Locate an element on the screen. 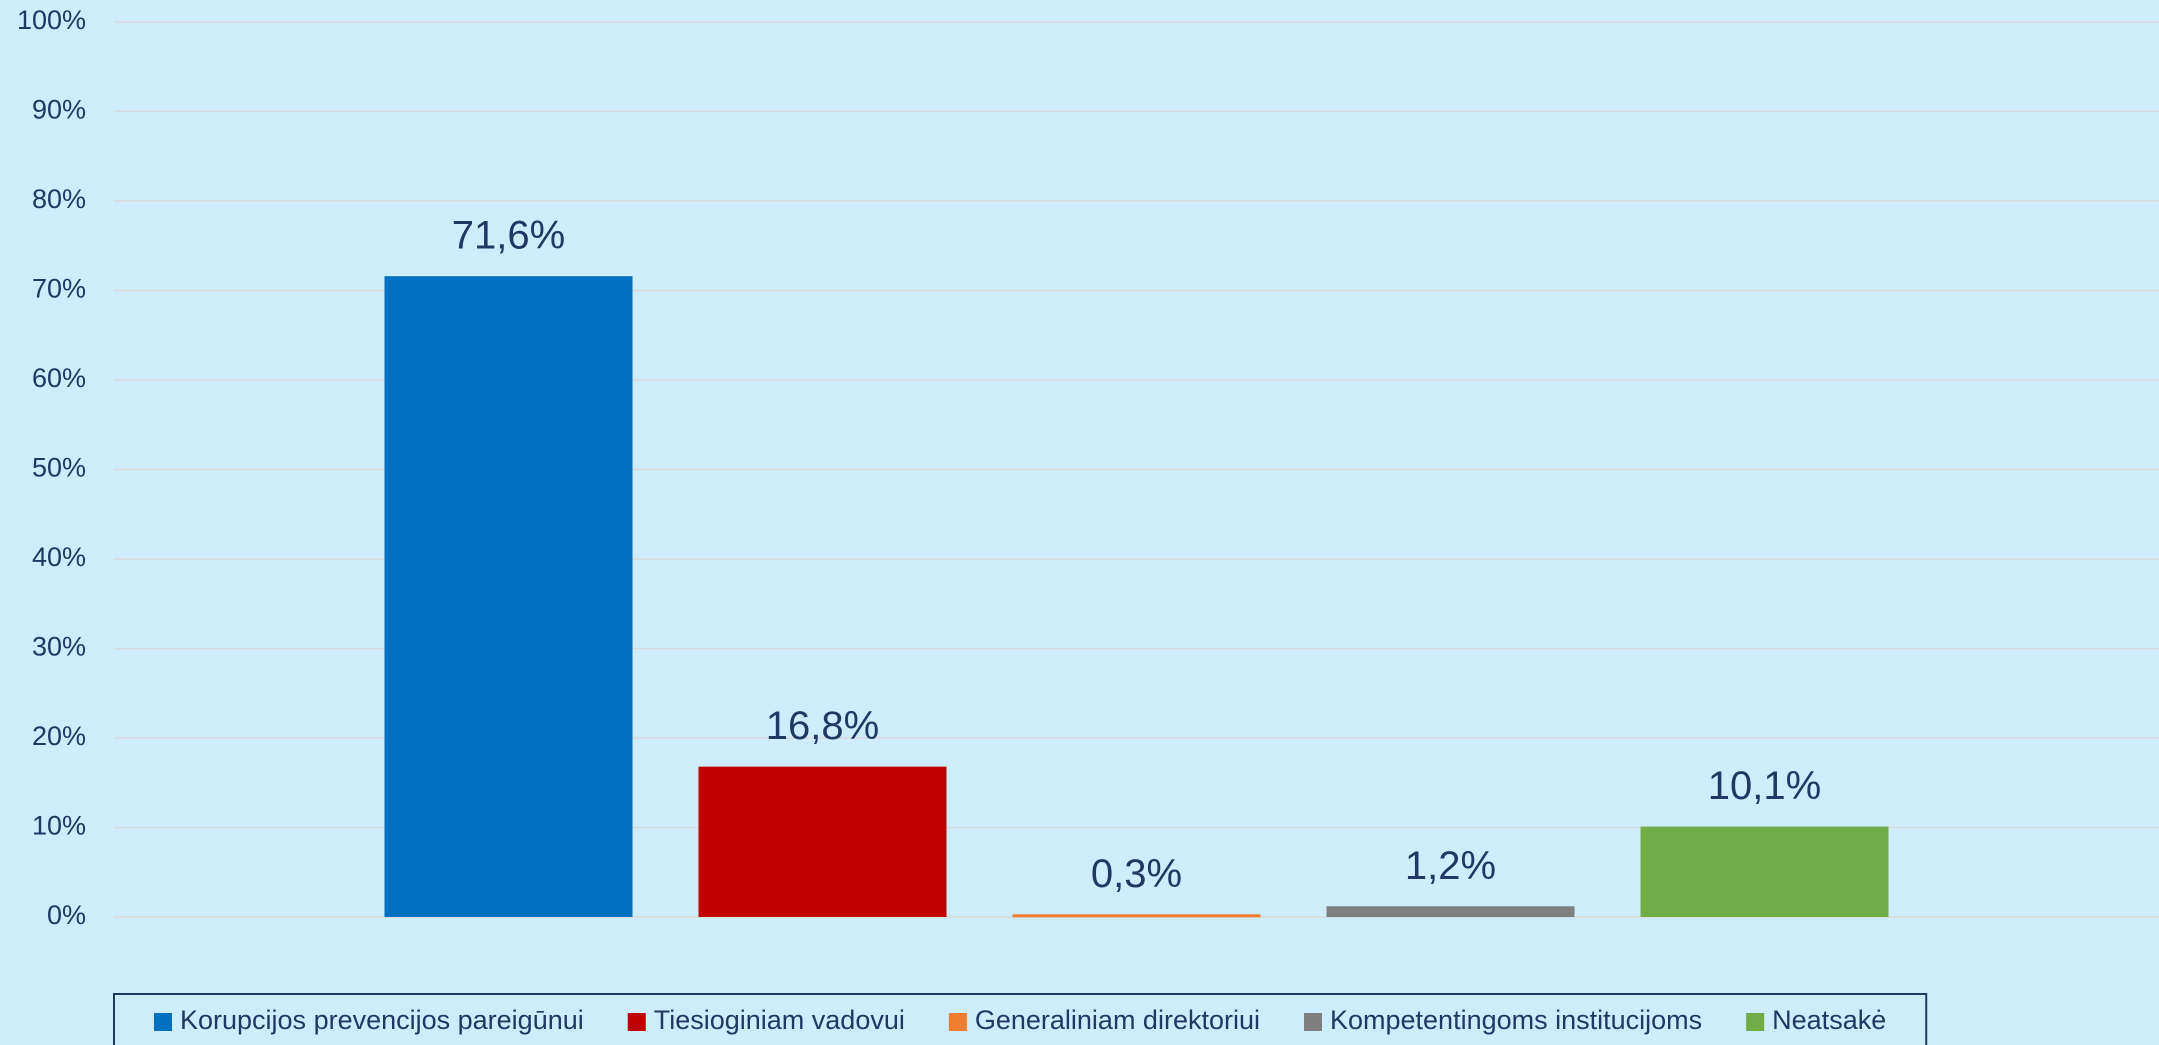 This screenshot has width=2159, height=1045. y-tick-label: 10% is located at coordinates (59, 826).